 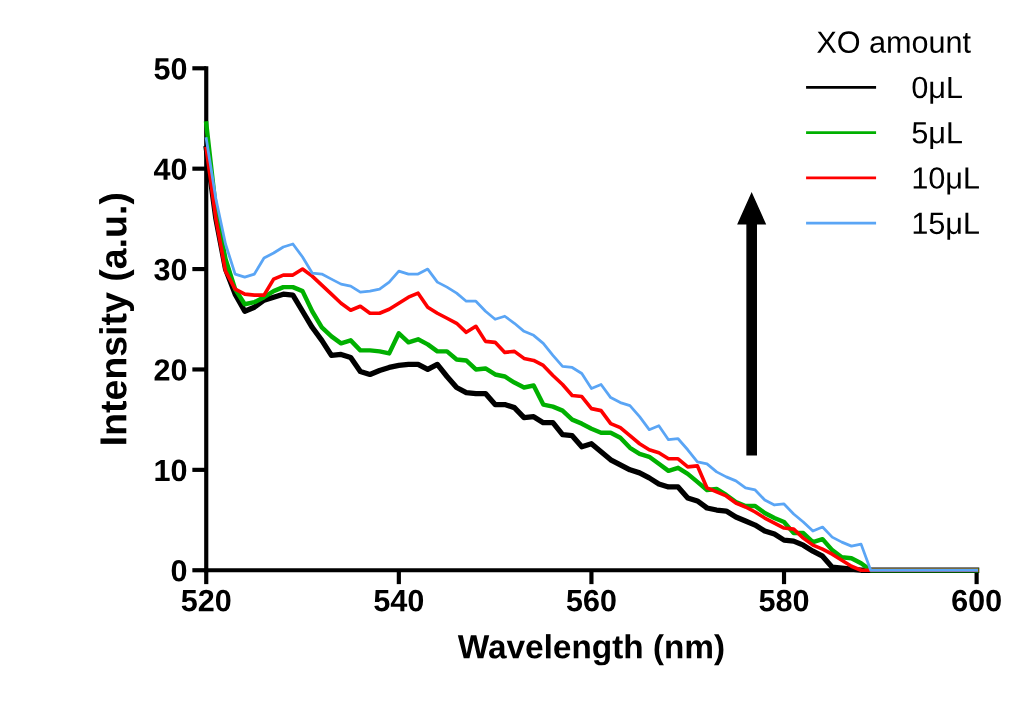 I want to click on y-tick-label: 30, so click(x=170, y=269).